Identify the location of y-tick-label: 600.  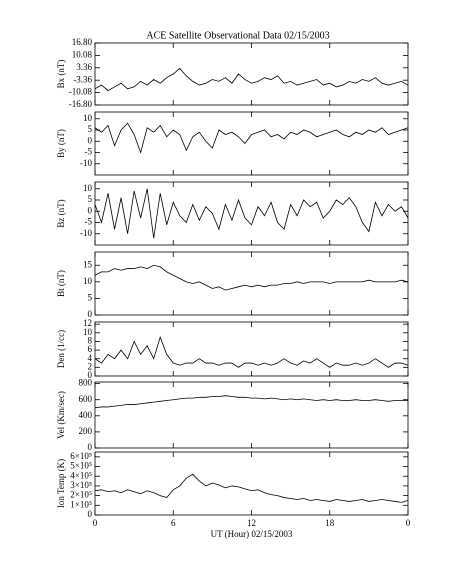
(86, 399).